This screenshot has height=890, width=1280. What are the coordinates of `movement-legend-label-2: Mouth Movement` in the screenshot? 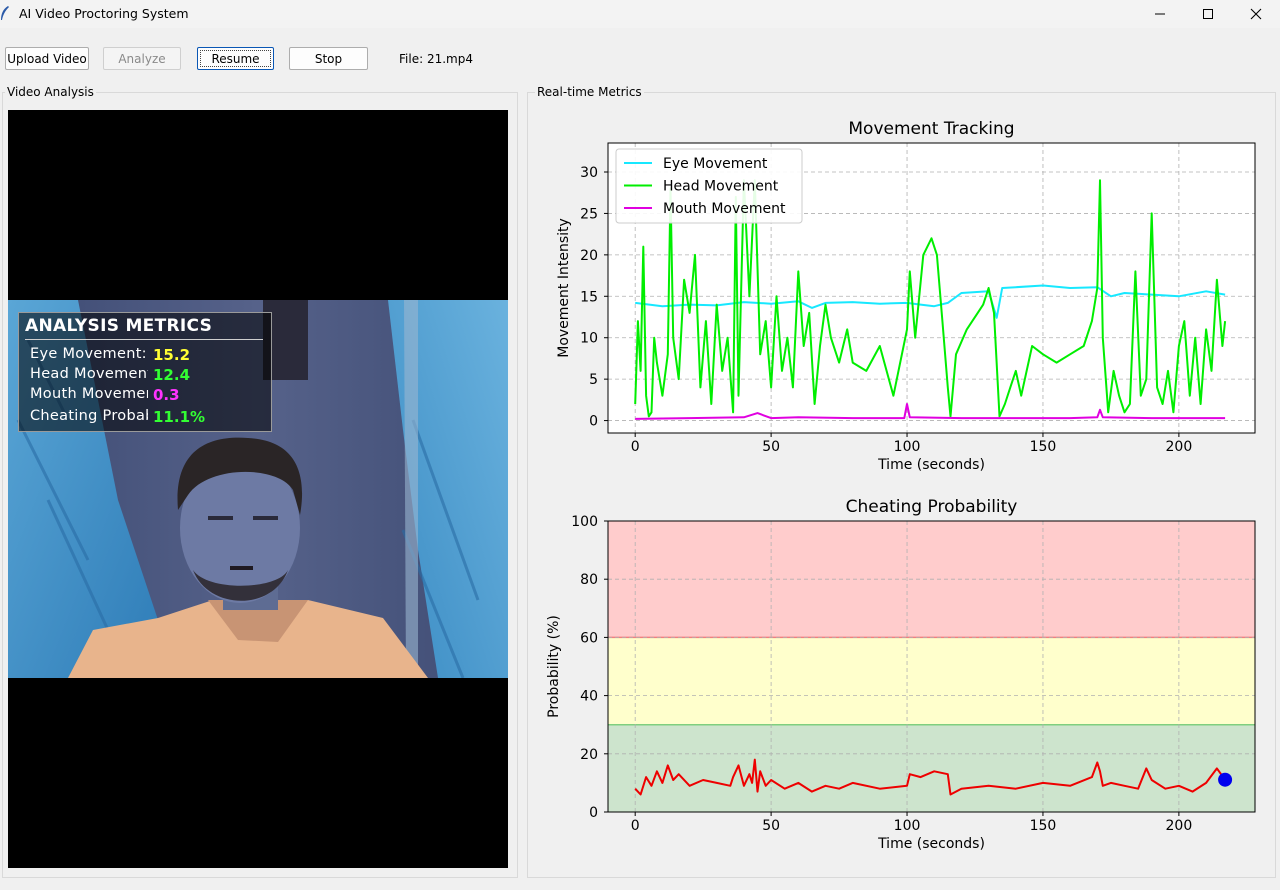 It's located at (724, 209).